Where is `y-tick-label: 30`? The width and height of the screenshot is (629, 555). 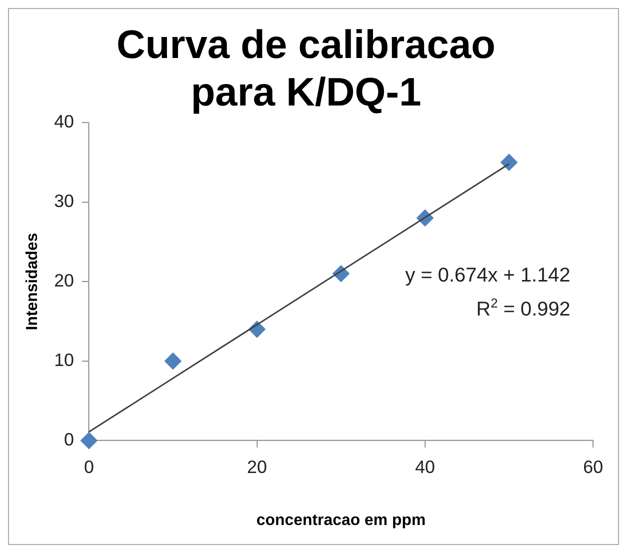
y-tick-label: 30 is located at coordinates (64, 201).